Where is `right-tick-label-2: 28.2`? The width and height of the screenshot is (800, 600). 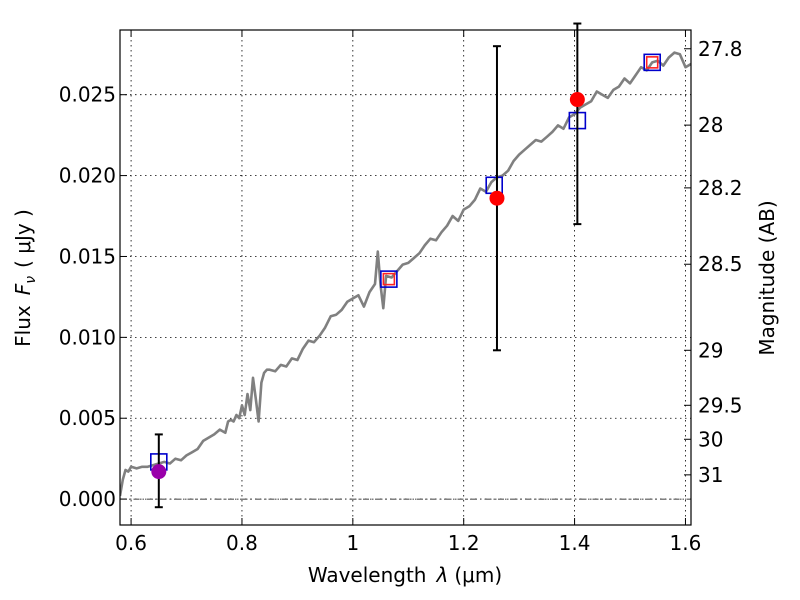
right-tick-label-2: 28.2 is located at coordinates (720, 188).